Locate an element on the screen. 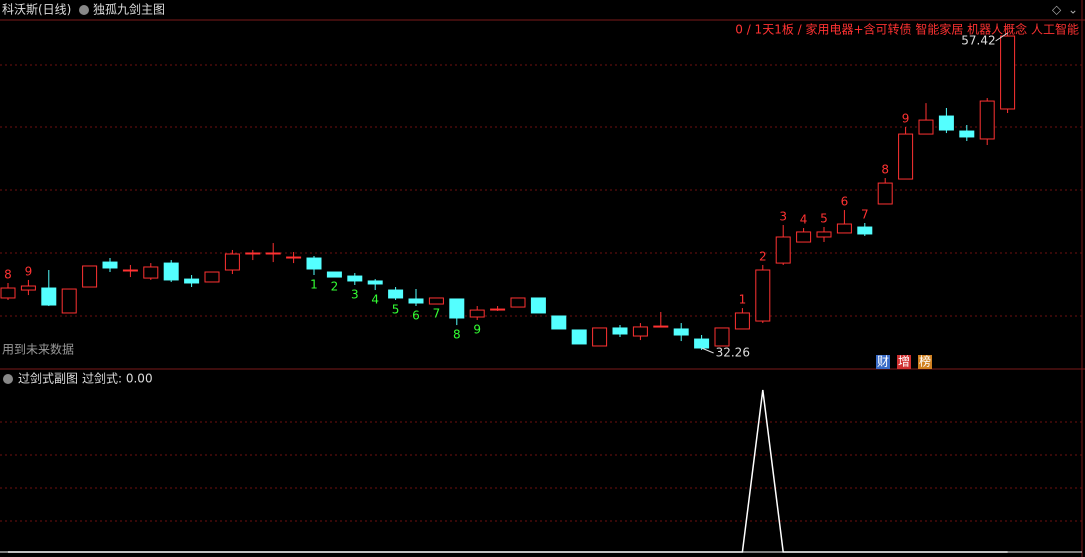 This screenshot has height=557, width=1085. sell-count: 3 is located at coordinates (783, 217).